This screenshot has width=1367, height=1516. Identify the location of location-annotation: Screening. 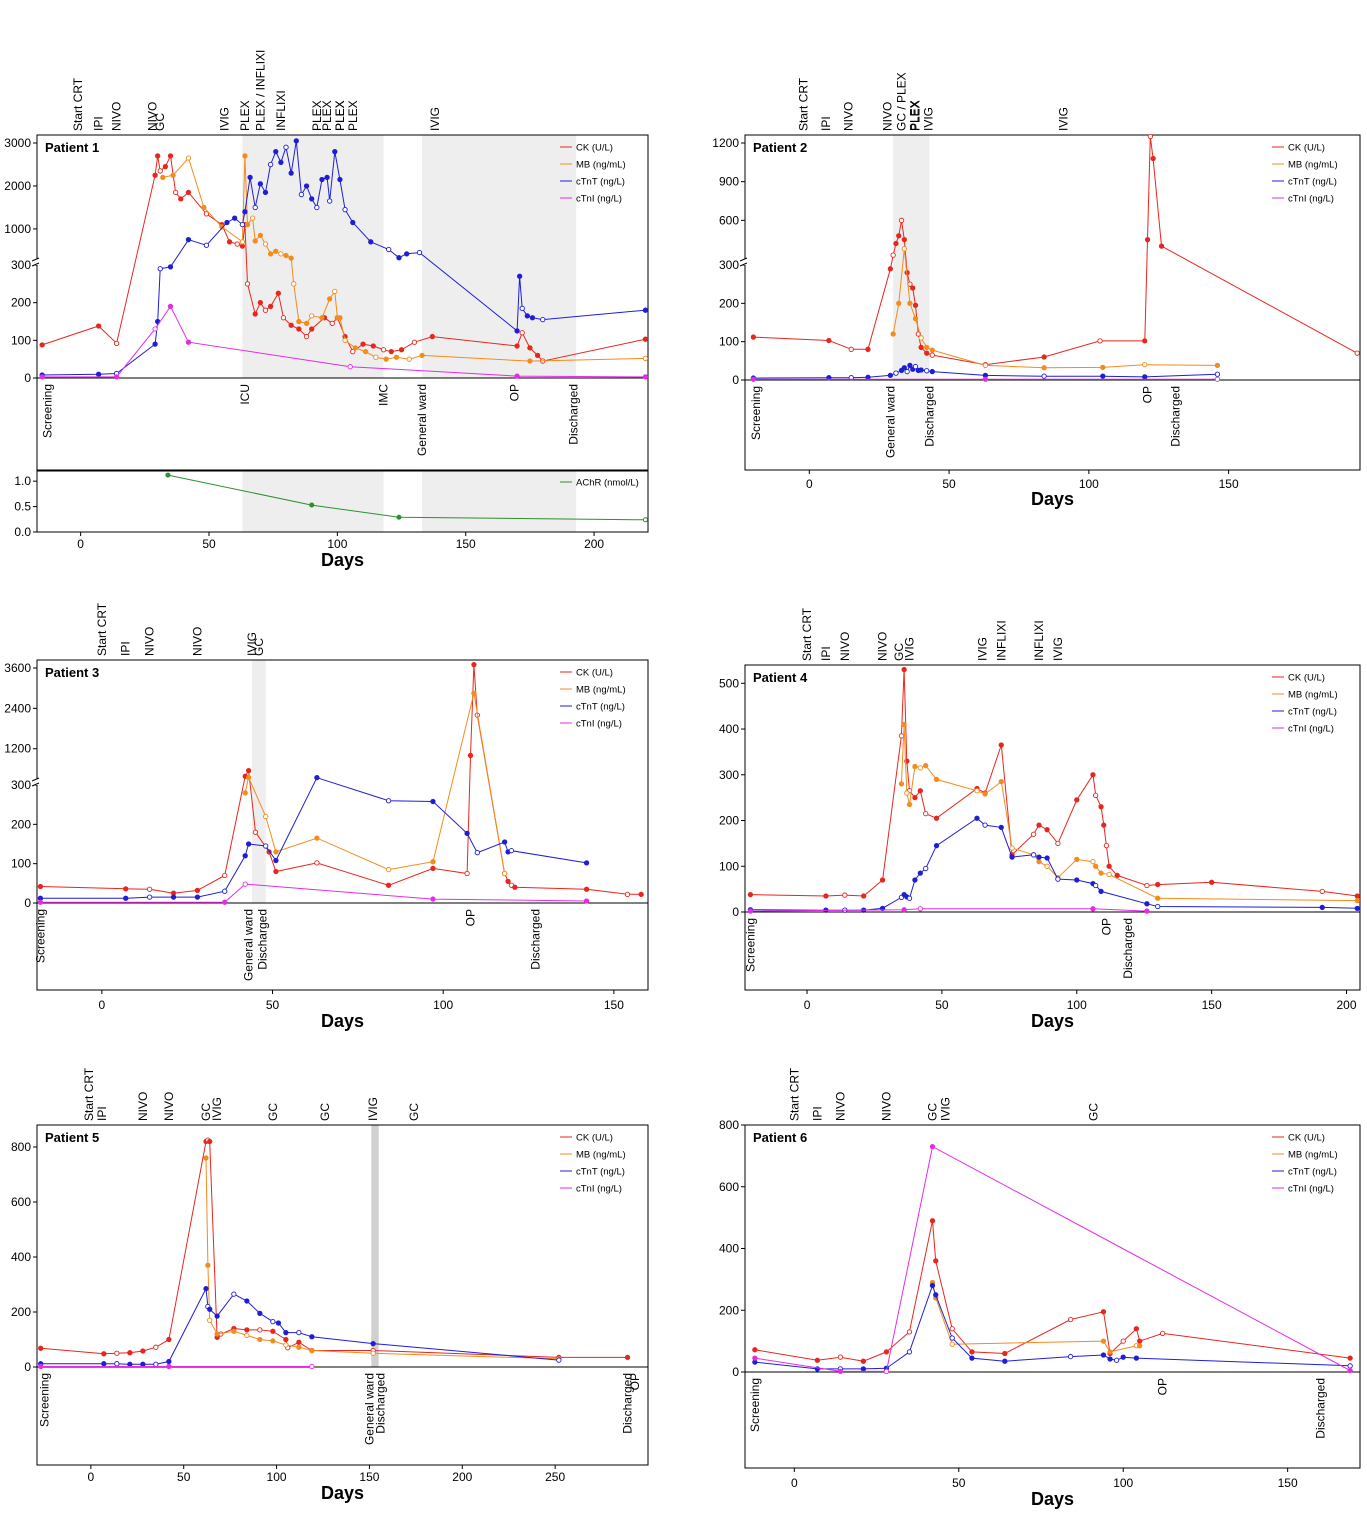
(40, 936).